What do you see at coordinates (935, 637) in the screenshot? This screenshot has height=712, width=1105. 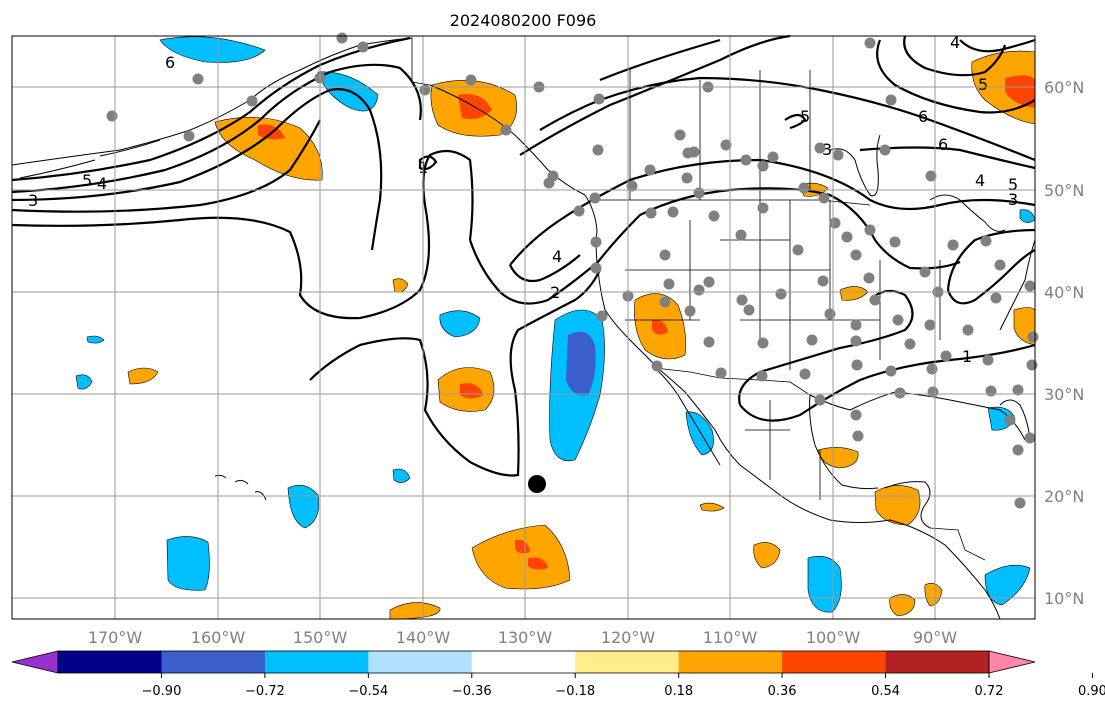 I see `longitude-label: 90°W` at bounding box center [935, 637].